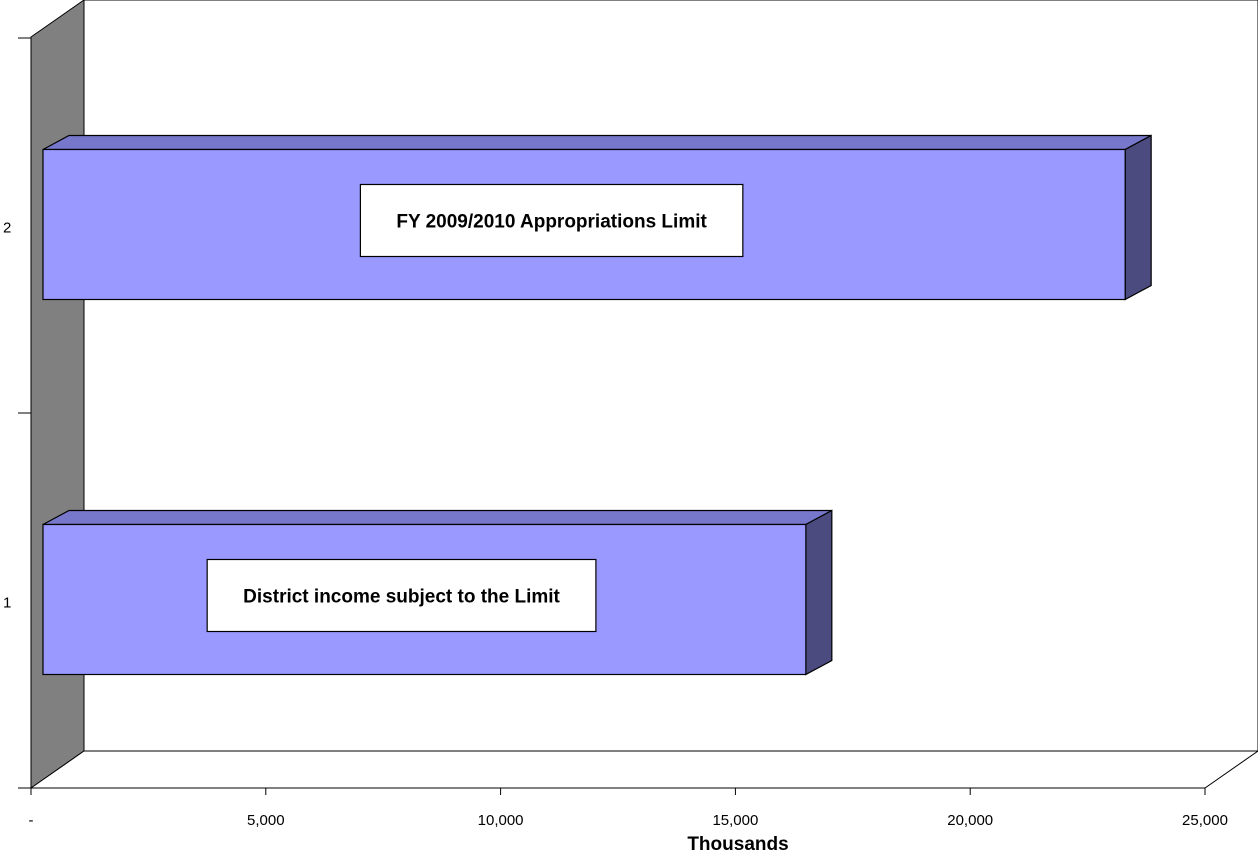  I want to click on bar-1: District income subject to the Limit, so click(437, 592).